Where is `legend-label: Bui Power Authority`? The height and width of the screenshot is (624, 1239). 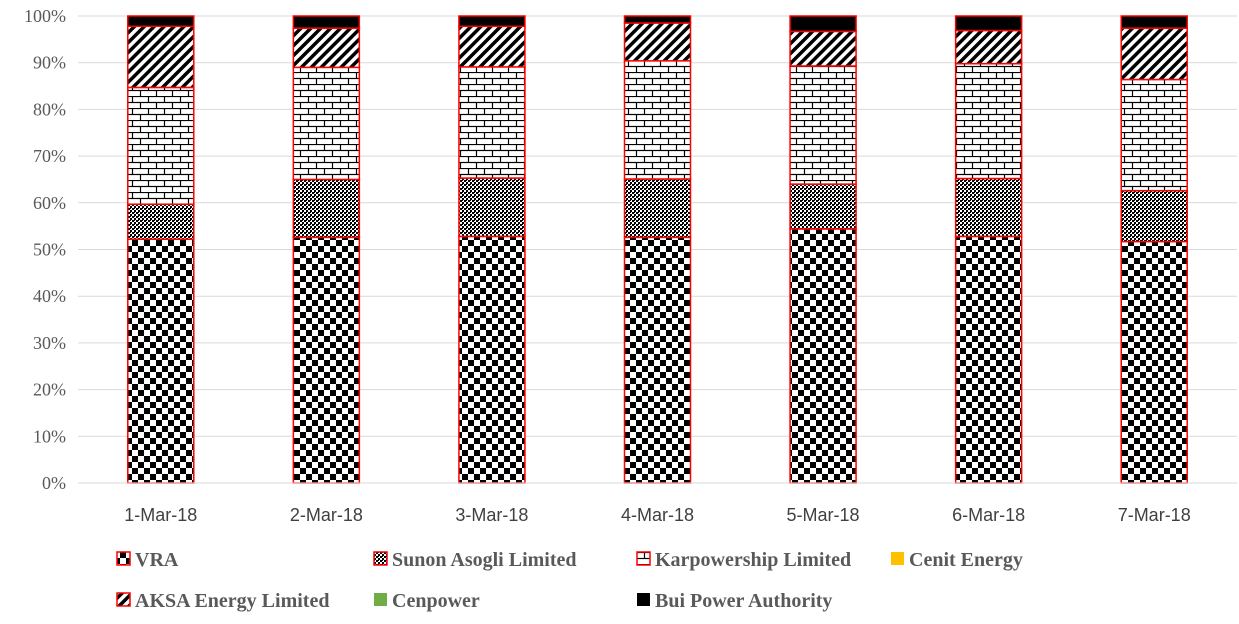 legend-label: Bui Power Authority is located at coordinates (743, 601).